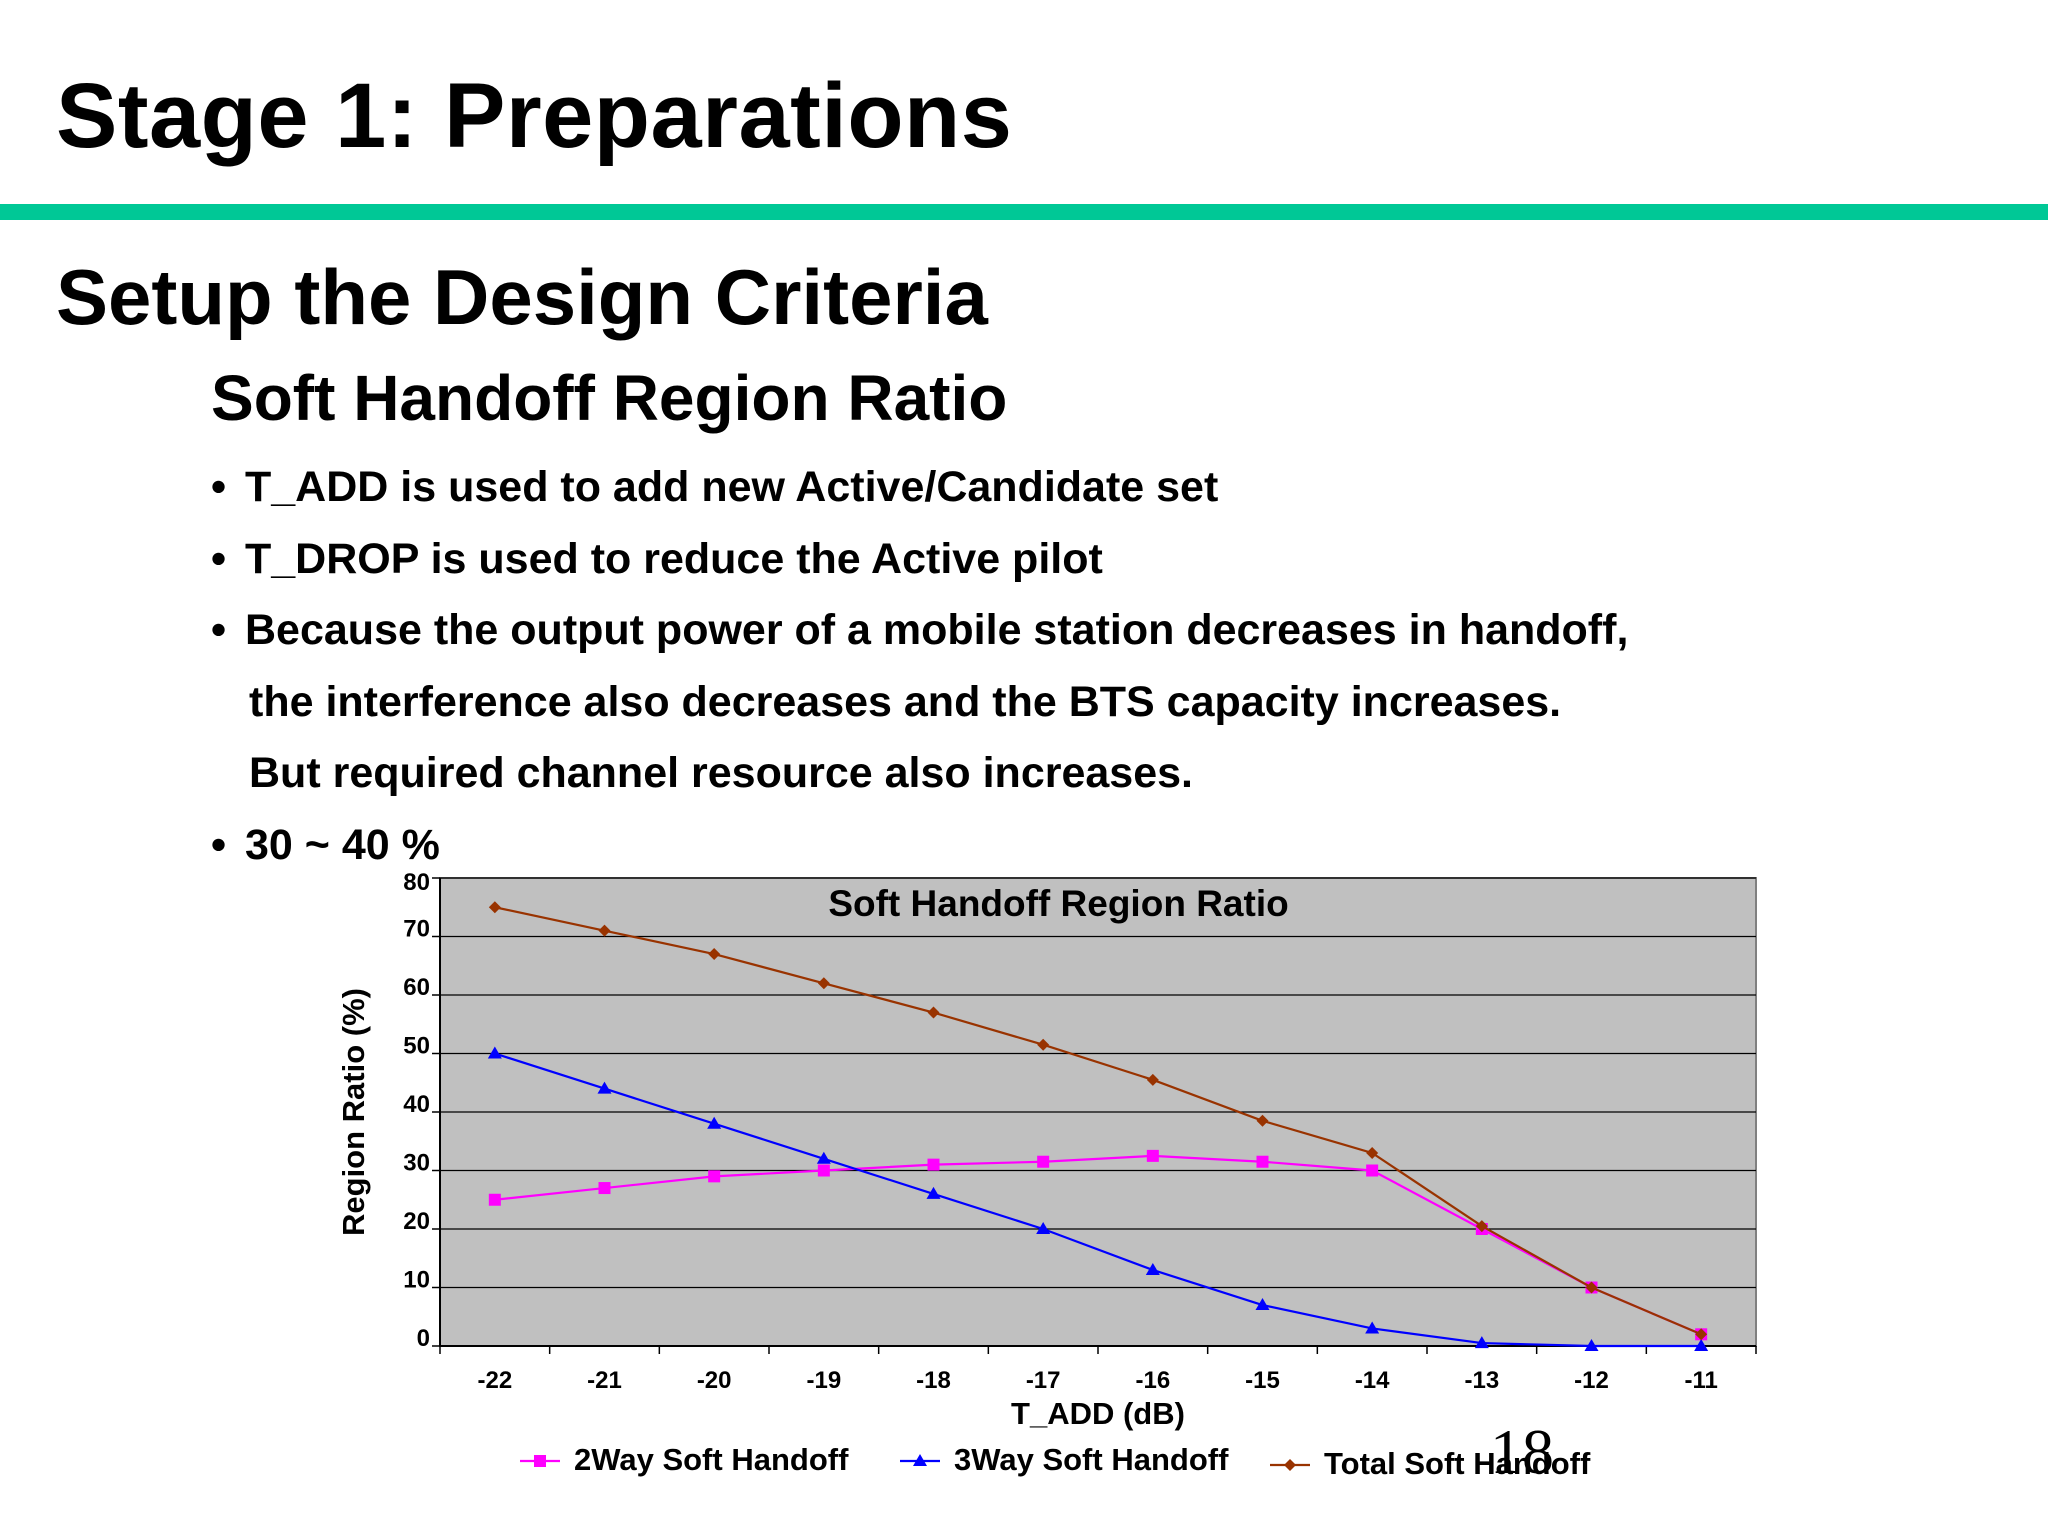 The height and width of the screenshot is (1536, 2048). What do you see at coordinates (416, 1046) in the screenshot?
I see `y-tick-label: 50` at bounding box center [416, 1046].